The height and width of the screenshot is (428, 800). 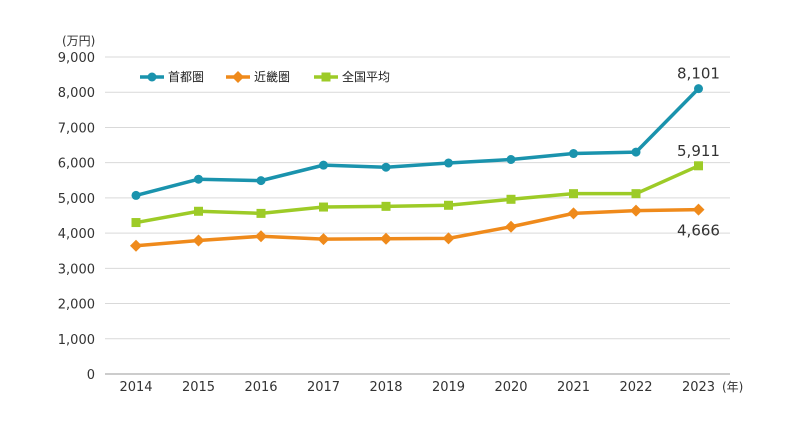 I want to click on x-tick-label: 2020, so click(x=510, y=387).